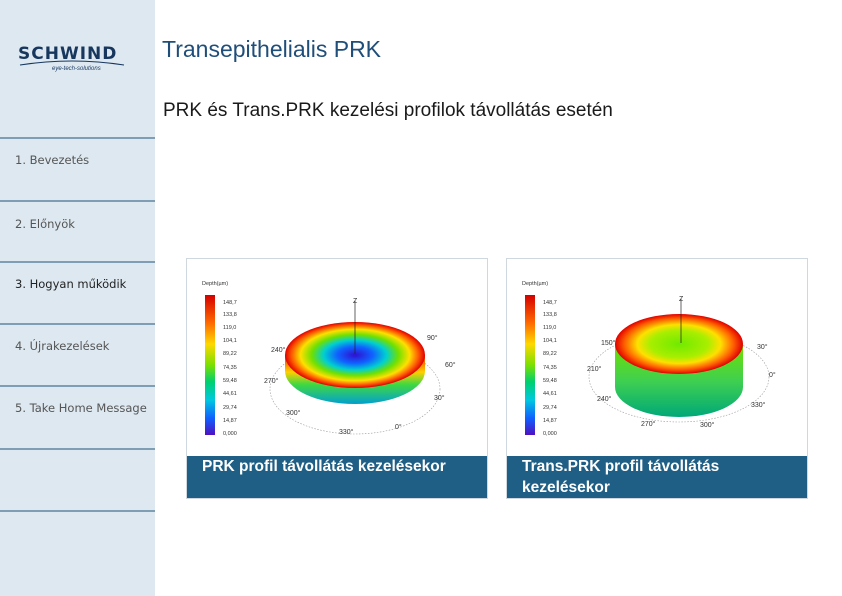 The image size is (842, 596). Describe the element at coordinates (337, 477) in the screenshot. I see `figure-prk-caption: PRK profil távollátás kezelésekor` at that location.